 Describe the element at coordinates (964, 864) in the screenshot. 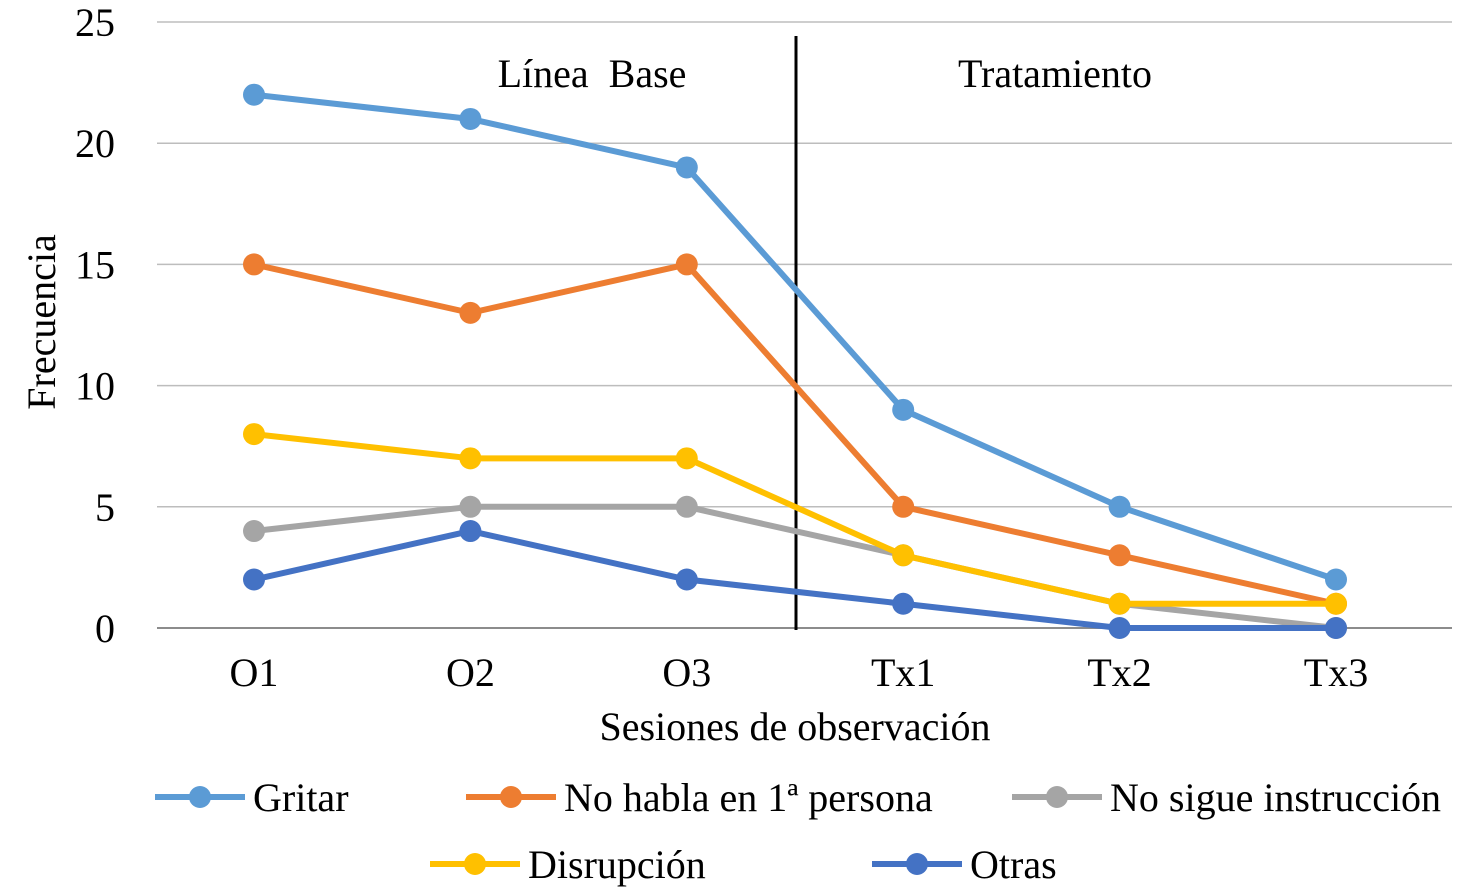

I see `legend-item: Otras` at that location.